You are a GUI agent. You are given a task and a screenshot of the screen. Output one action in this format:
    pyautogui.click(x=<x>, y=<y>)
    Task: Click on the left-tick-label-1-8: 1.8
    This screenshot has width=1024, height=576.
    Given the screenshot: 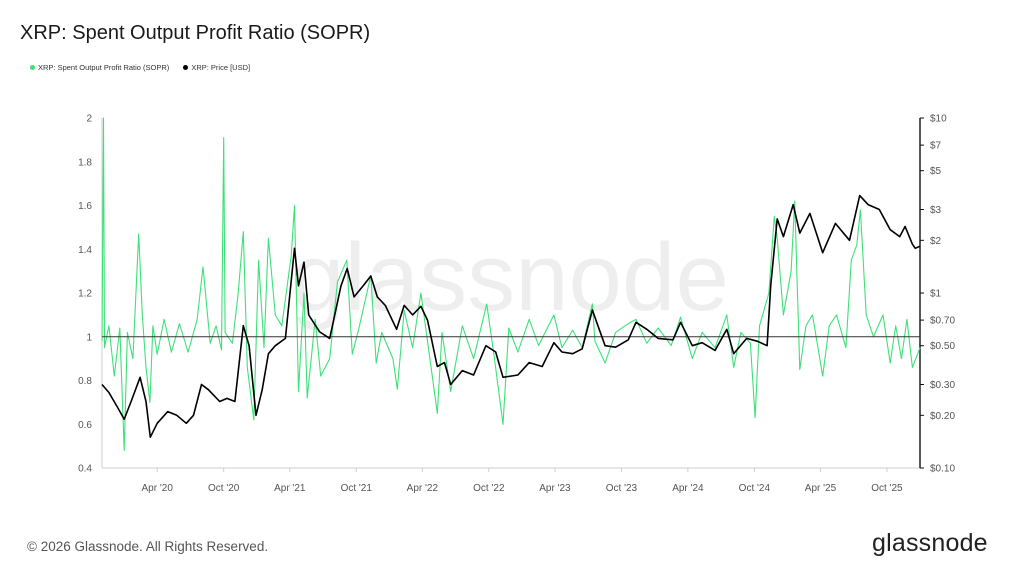 What is the action you would take?
    pyautogui.click(x=85, y=162)
    